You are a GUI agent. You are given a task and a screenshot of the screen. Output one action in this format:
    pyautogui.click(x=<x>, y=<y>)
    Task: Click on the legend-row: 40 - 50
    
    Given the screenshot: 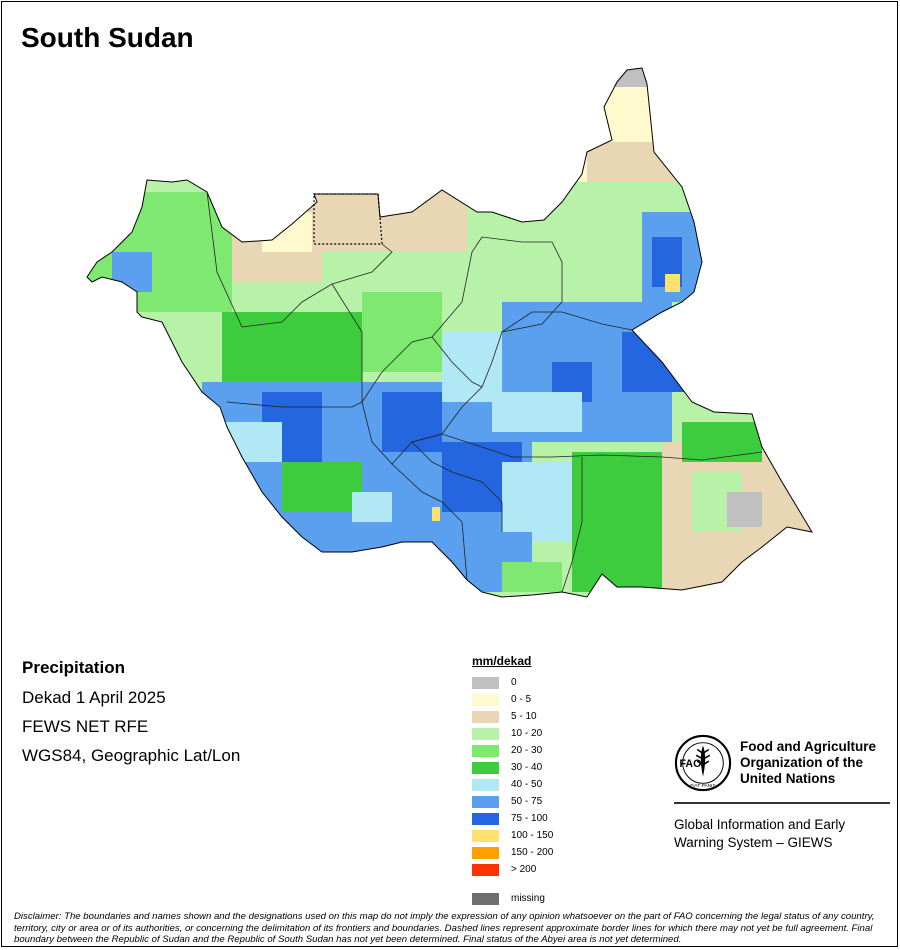 What is the action you would take?
    pyautogui.click(x=512, y=784)
    